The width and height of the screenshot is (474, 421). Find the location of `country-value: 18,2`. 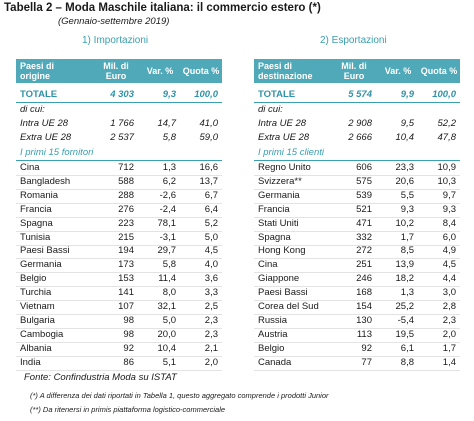

country-value: 18,2 is located at coordinates (405, 279).